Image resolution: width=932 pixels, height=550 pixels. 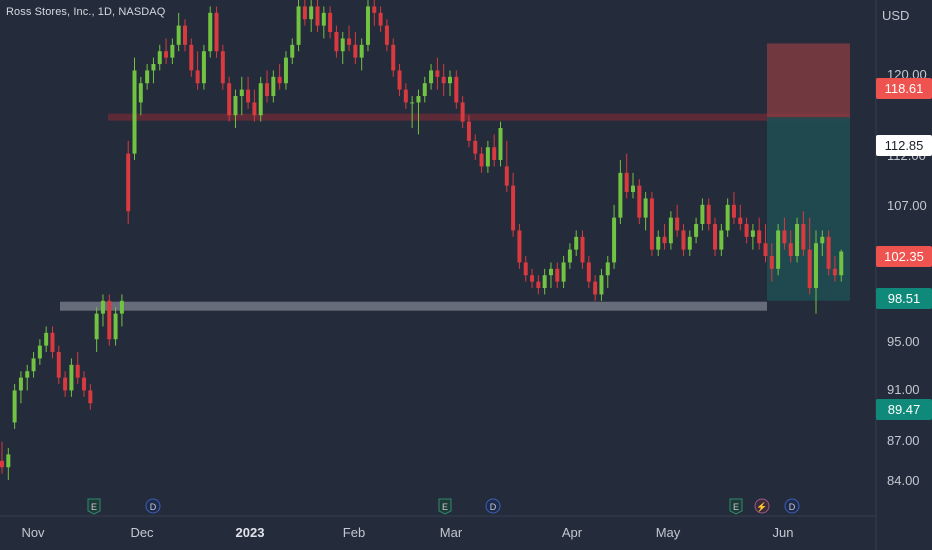 What do you see at coordinates (250, 532) in the screenshot?
I see `time-tick-label: 2023` at bounding box center [250, 532].